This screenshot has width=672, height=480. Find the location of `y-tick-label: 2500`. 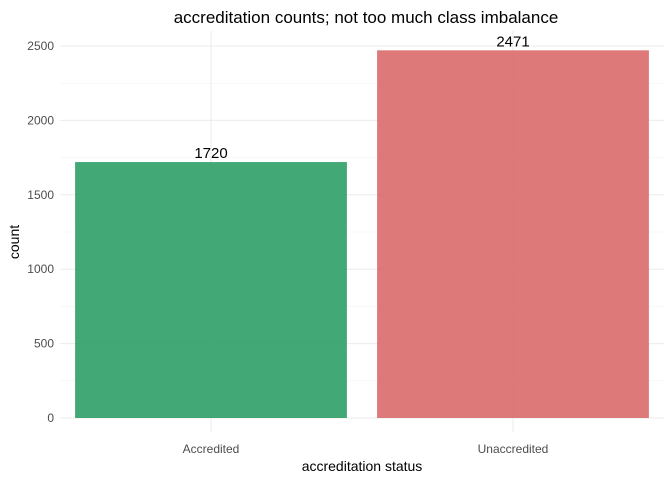

y-tick-label: 2500 is located at coordinates (40, 46).